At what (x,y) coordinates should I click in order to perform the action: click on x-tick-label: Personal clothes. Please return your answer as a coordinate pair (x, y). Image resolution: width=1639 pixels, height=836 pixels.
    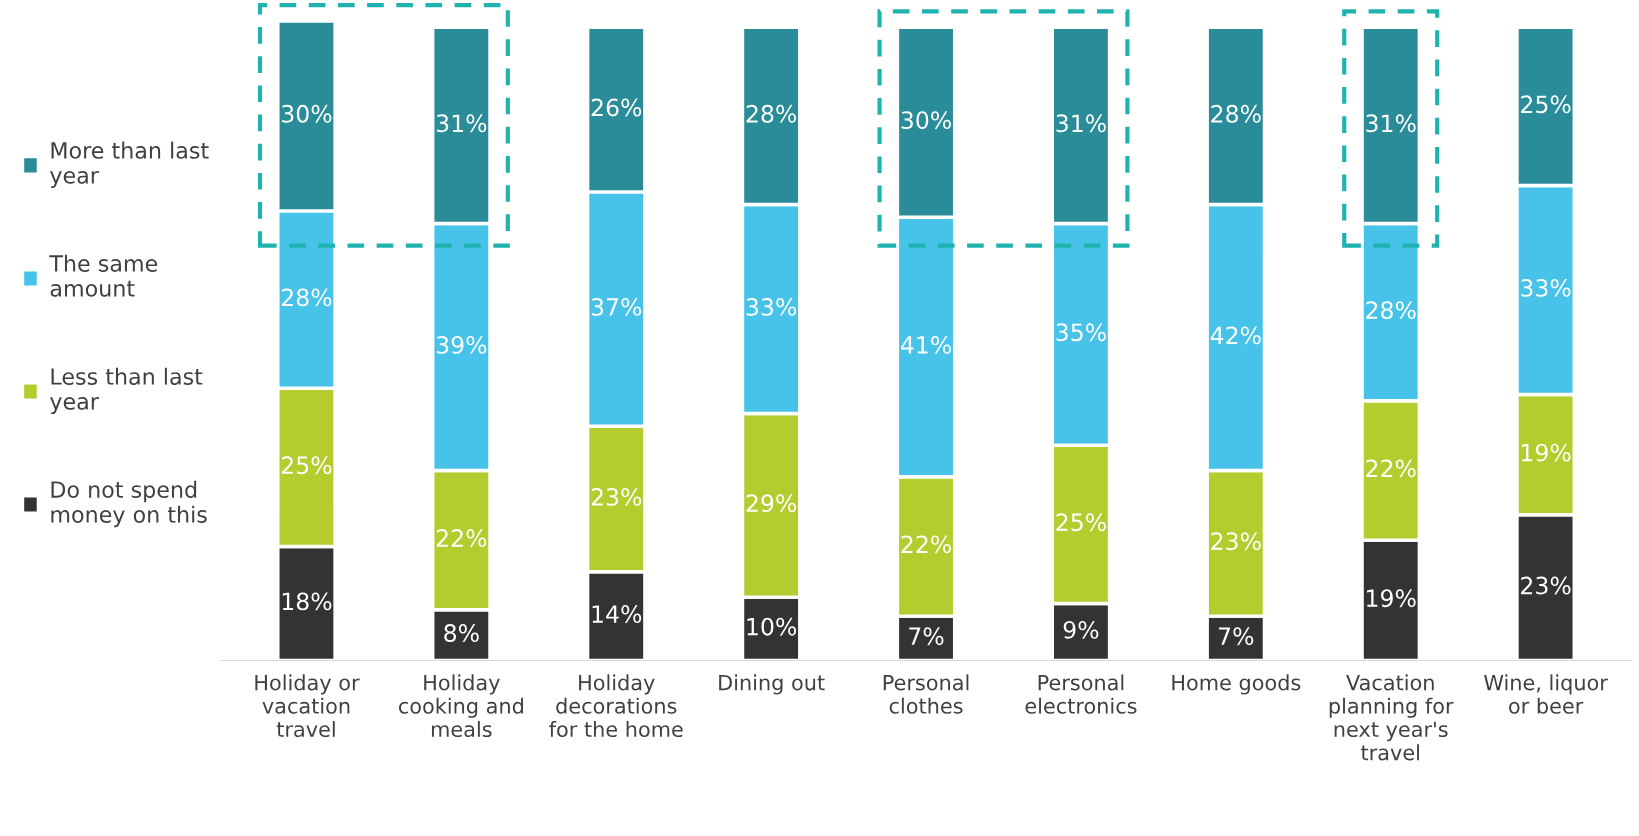
    Looking at the image, I should click on (926, 694).